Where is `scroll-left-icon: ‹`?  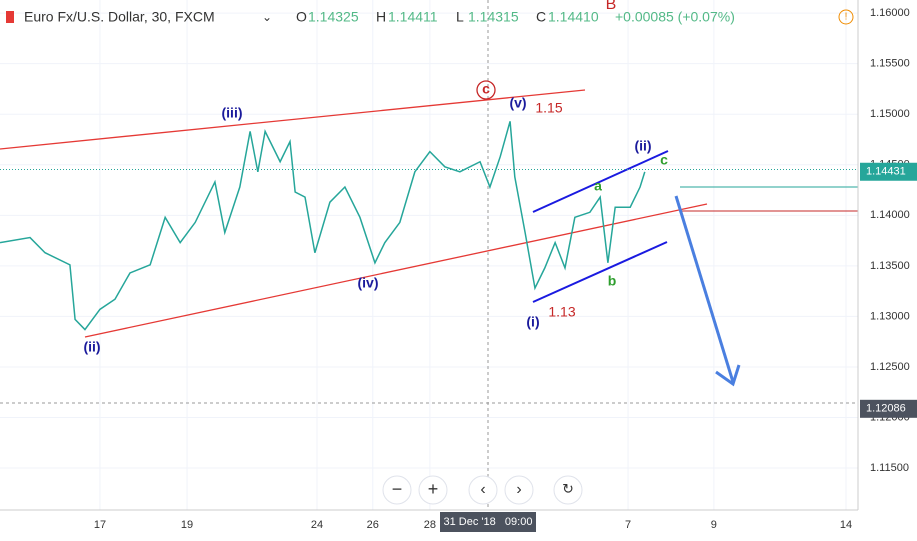
scroll-left-icon: ‹ is located at coordinates (482, 489).